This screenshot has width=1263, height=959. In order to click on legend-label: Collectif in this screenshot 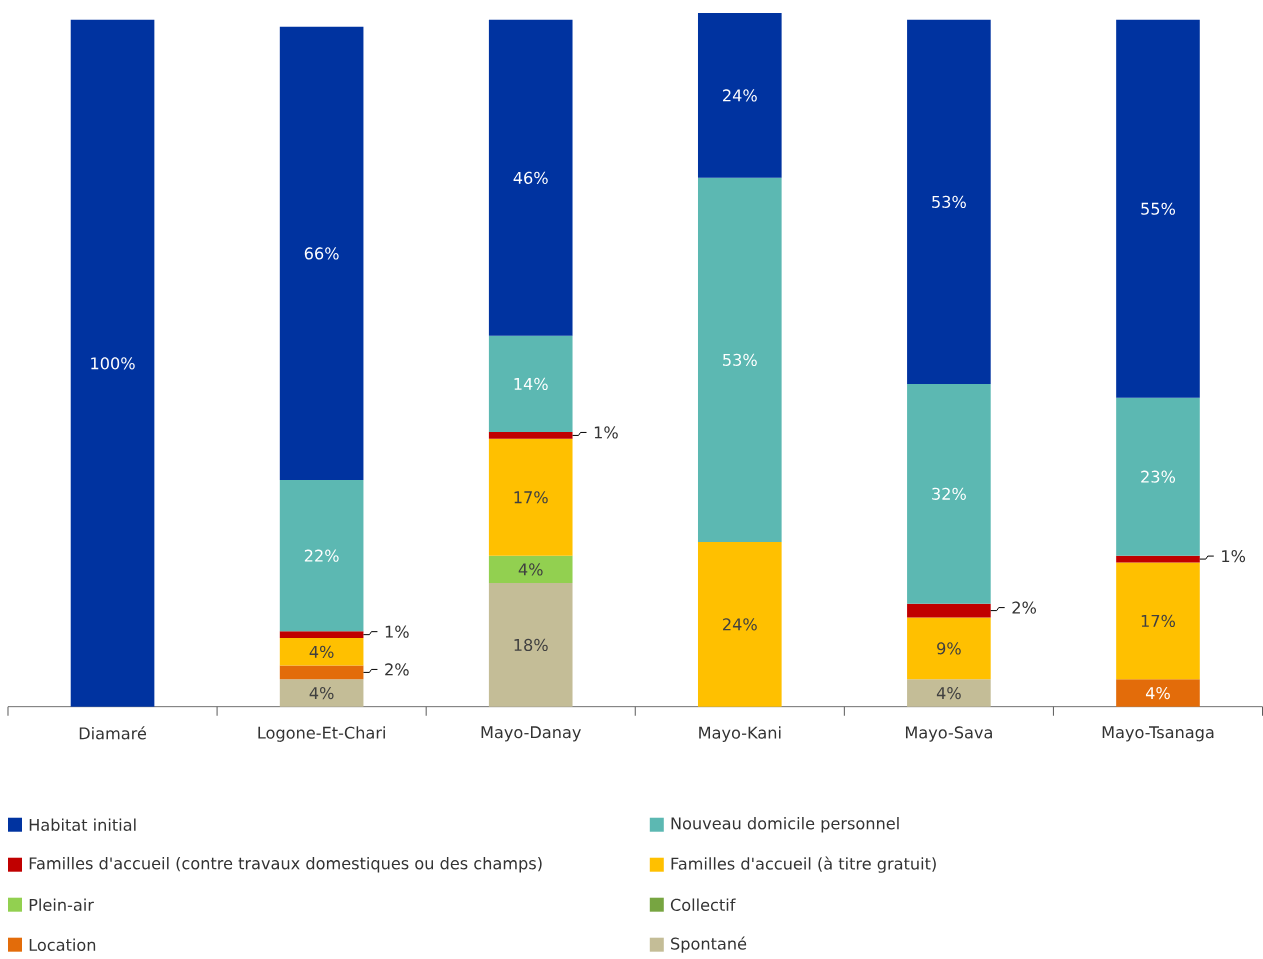, I will do `click(703, 905)`.